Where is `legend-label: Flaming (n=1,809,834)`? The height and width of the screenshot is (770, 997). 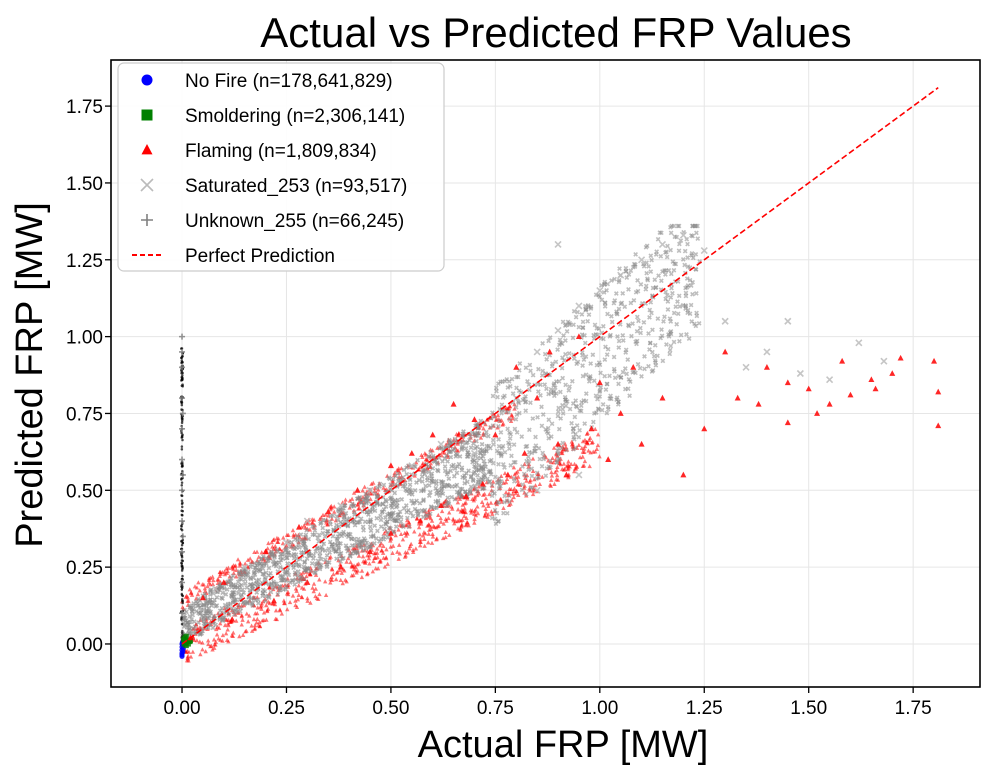
legend-label: Flaming (n=1,809,834) is located at coordinates (281, 151).